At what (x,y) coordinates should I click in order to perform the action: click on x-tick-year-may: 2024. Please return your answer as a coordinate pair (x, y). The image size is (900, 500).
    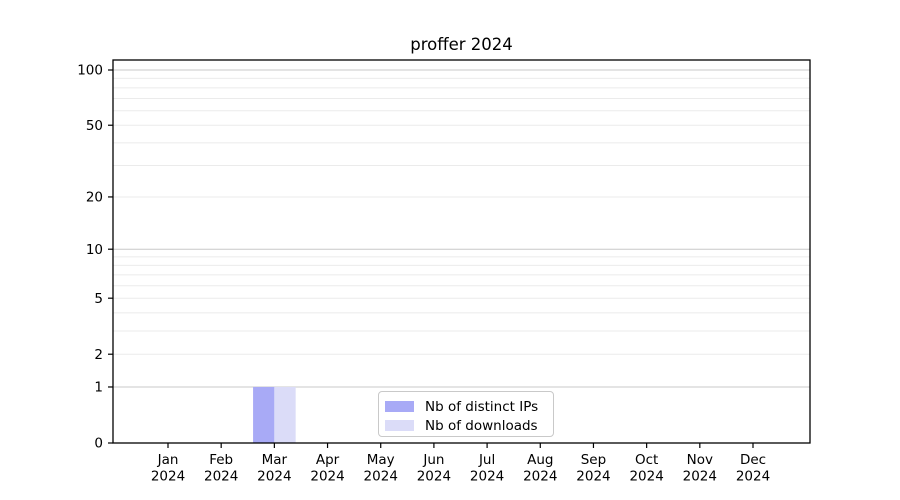
    Looking at the image, I should click on (381, 477).